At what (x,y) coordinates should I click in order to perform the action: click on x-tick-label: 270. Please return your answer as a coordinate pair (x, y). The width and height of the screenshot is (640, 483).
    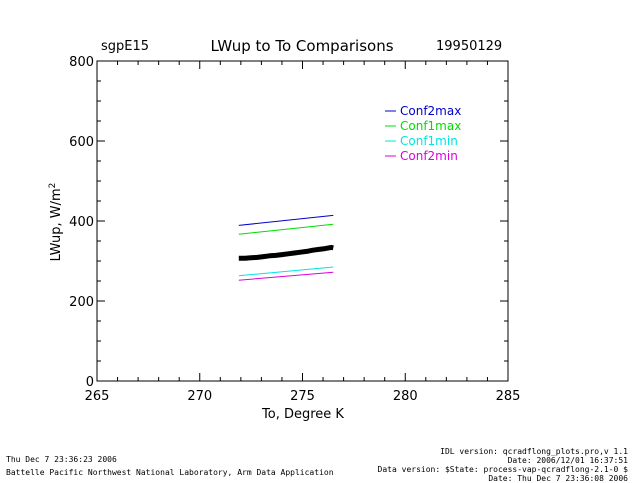
    Looking at the image, I should click on (199, 396).